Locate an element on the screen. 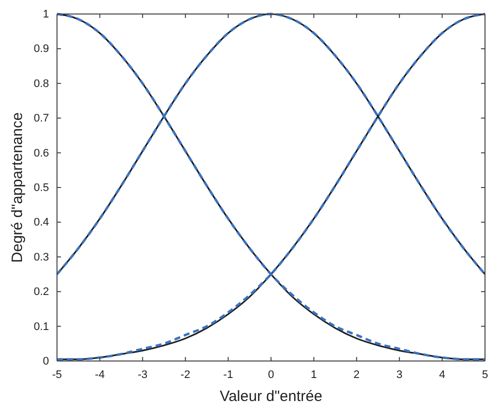  y-tick-label: 0.2 is located at coordinates (41, 292).